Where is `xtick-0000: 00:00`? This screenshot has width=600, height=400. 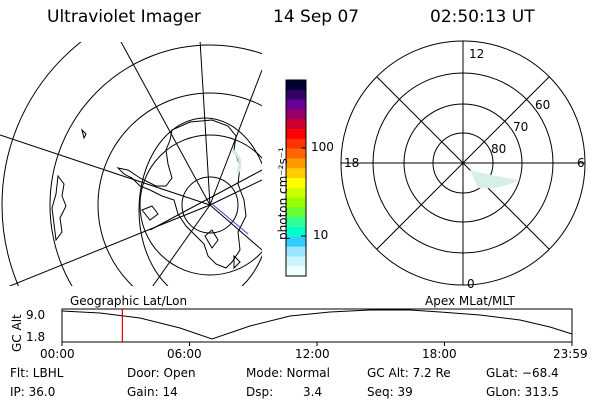 xtick-0000: 00:00 is located at coordinates (57, 354).